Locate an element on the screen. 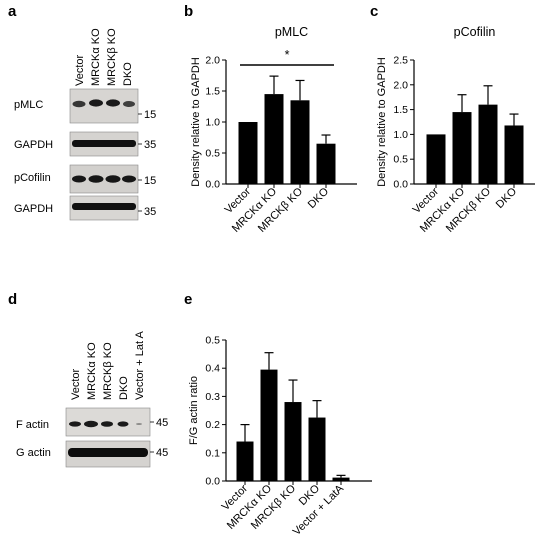 This screenshot has width=549, height=550. blot-d-lane-mrckb-ko: MRCKβ KO is located at coordinates (108, 371).